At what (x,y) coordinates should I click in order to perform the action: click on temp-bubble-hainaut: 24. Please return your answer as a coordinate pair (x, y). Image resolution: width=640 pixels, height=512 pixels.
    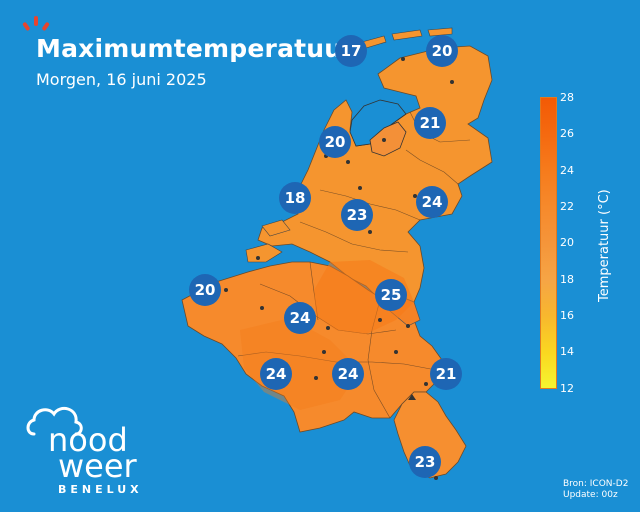
    Looking at the image, I should click on (276, 374).